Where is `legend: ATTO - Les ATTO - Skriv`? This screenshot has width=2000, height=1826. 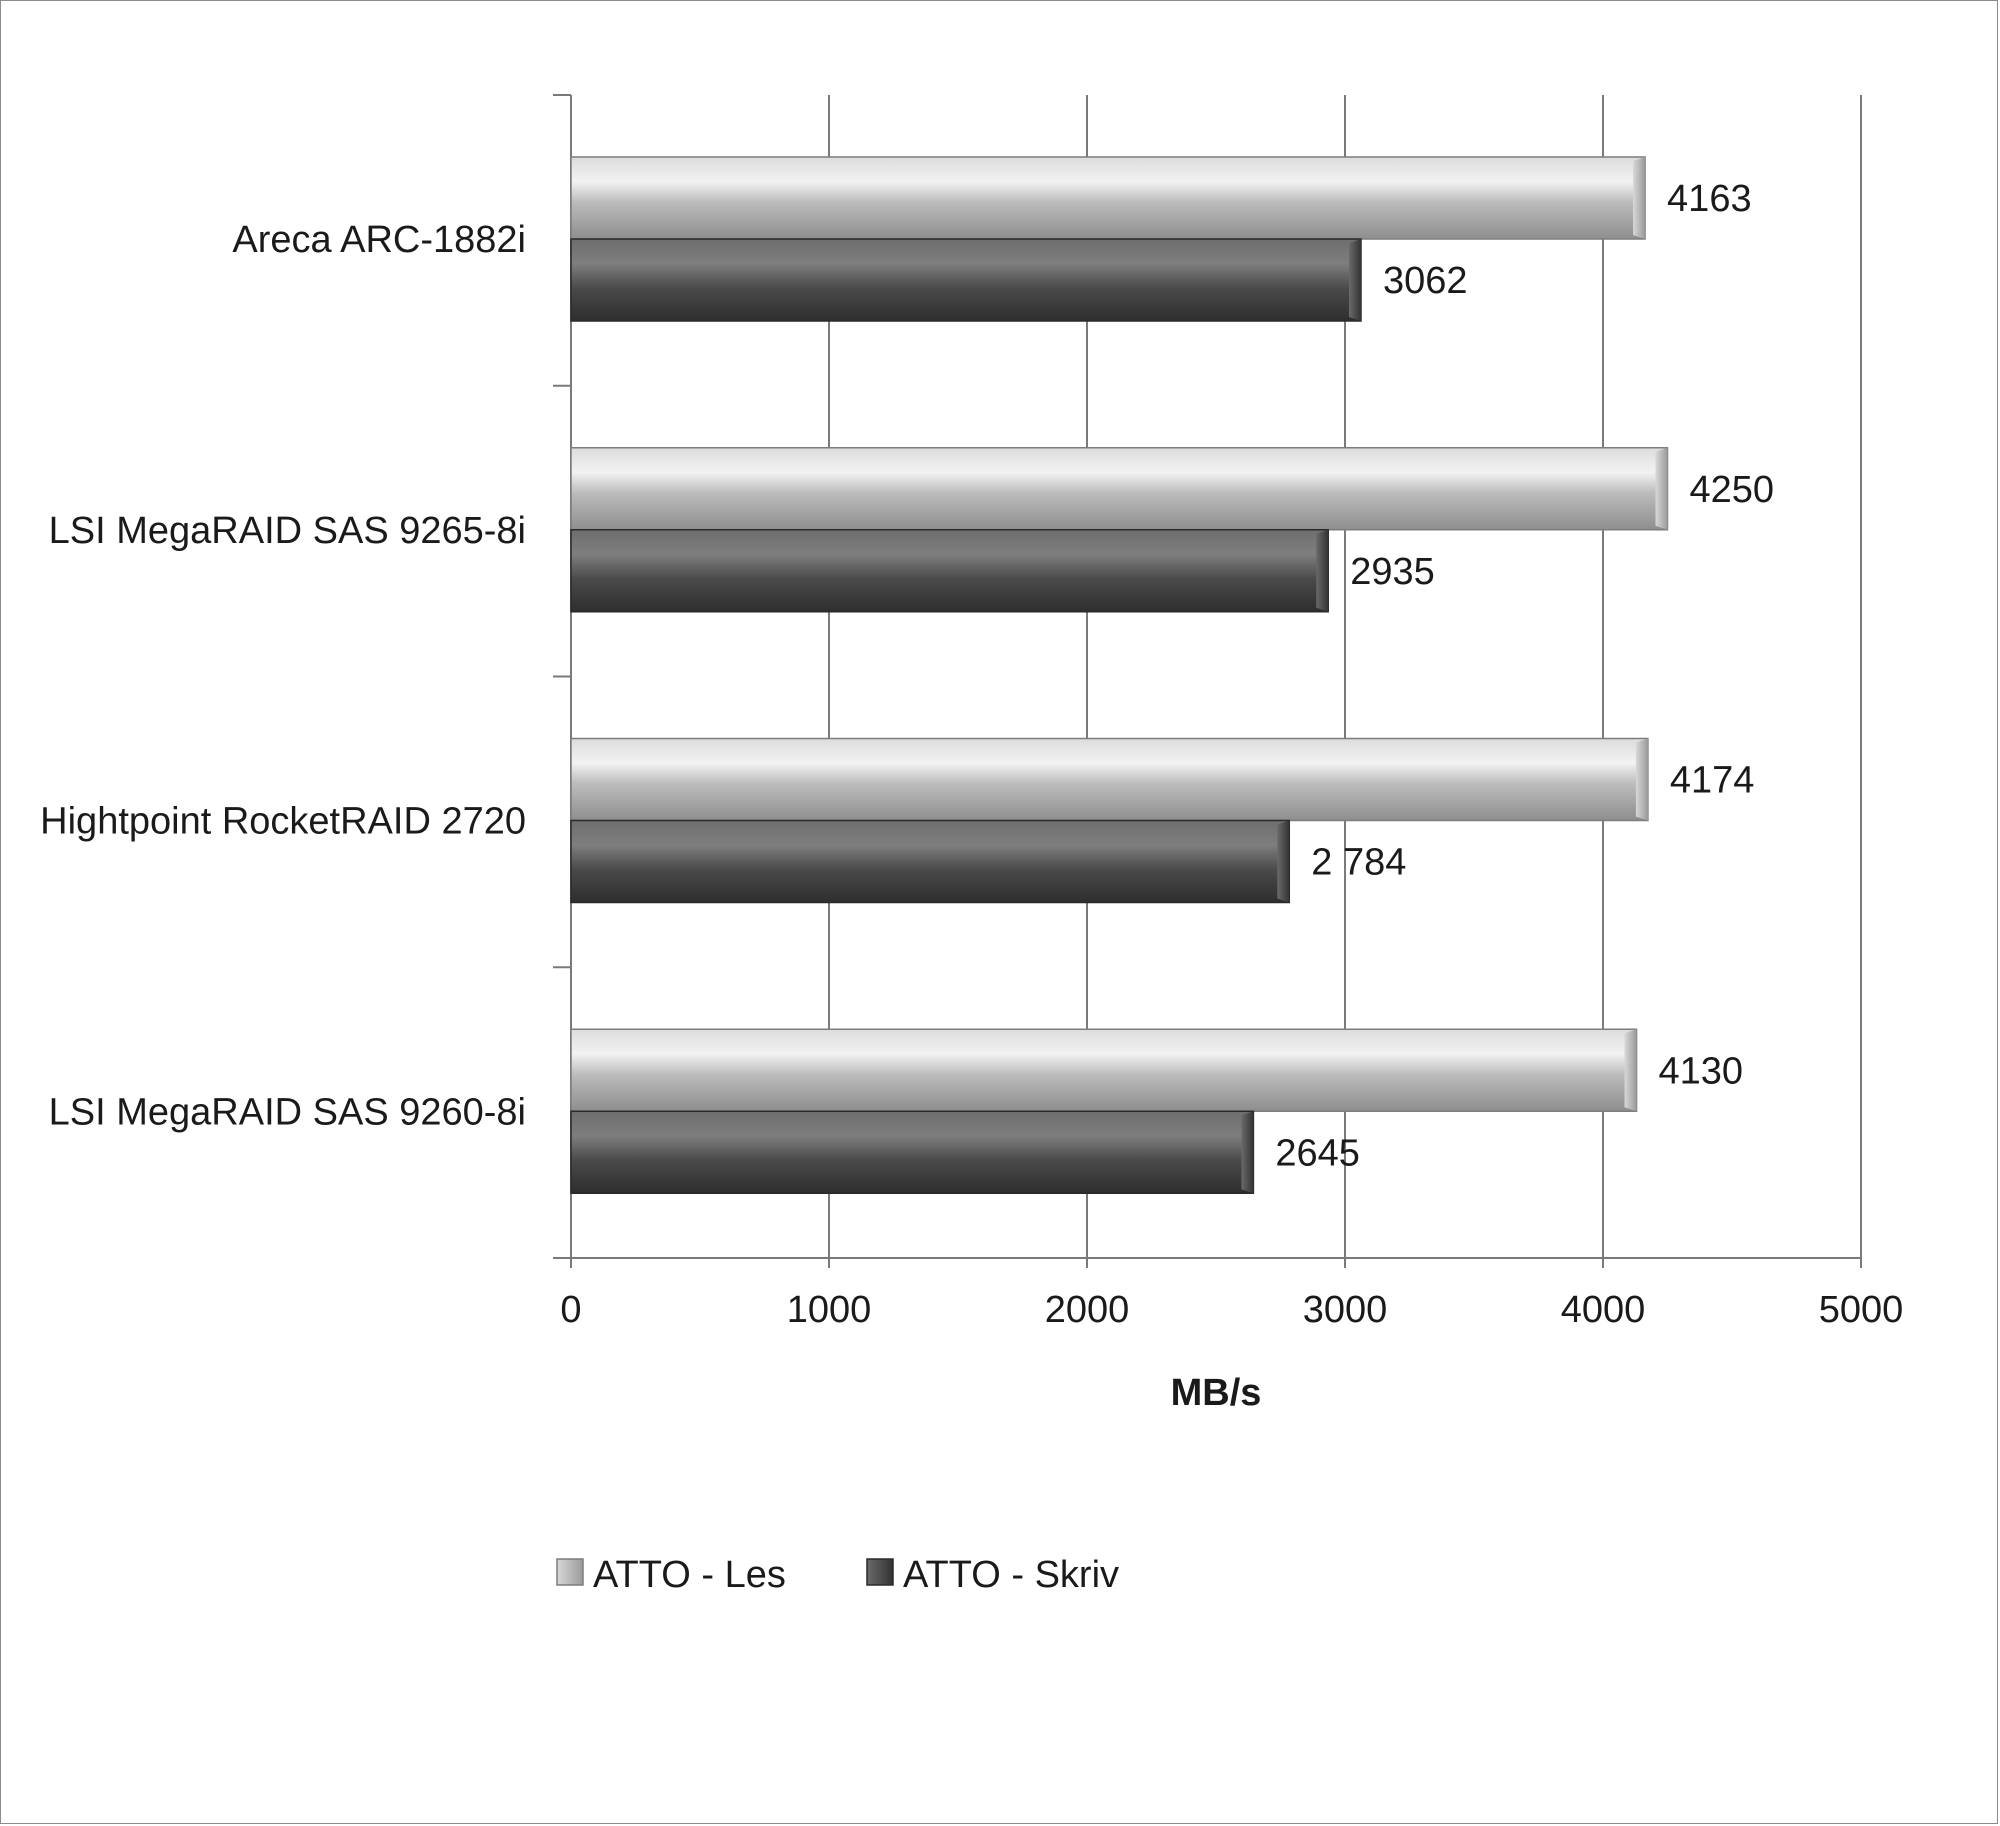 legend: ATTO - Les ATTO - Skriv is located at coordinates (837, 1575).